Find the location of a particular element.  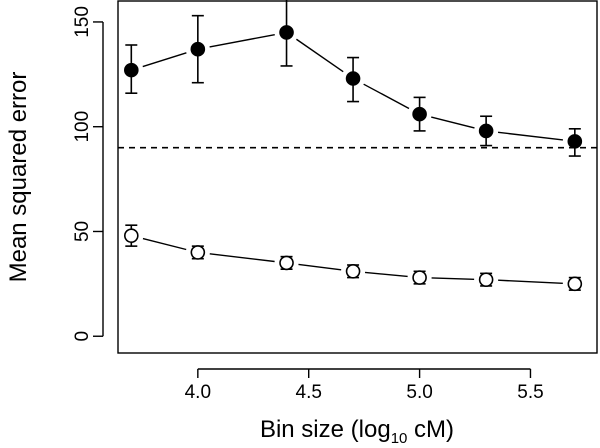

x-axis-label: Bin size (log10 cM) is located at coordinates (357, 431).